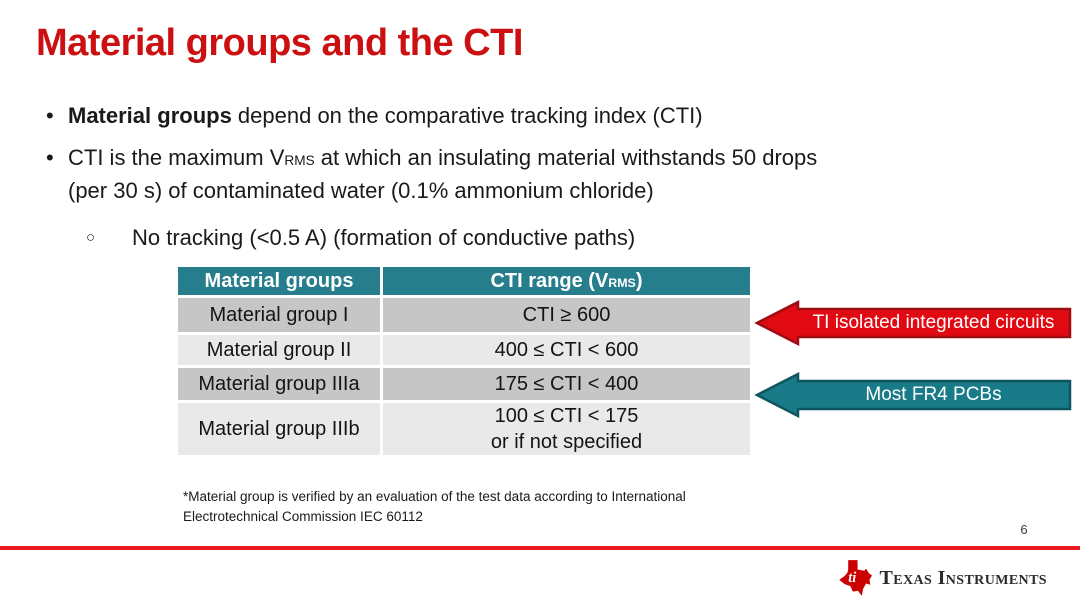 Image resolution: width=1080 pixels, height=608 pixels. I want to click on table-row: Material group I CTI ≥ 600, so click(464, 315).